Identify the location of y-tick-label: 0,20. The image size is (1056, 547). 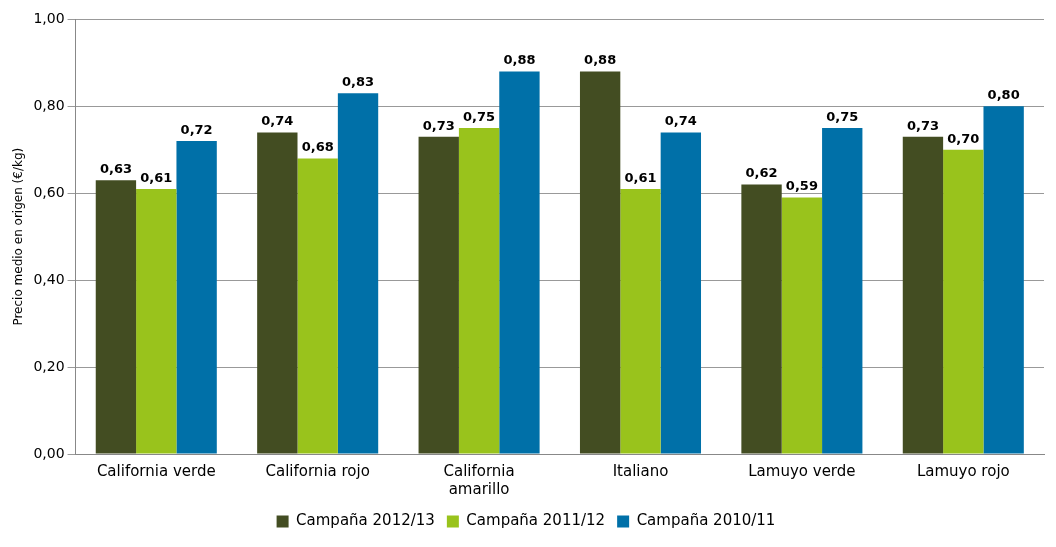
(49, 365).